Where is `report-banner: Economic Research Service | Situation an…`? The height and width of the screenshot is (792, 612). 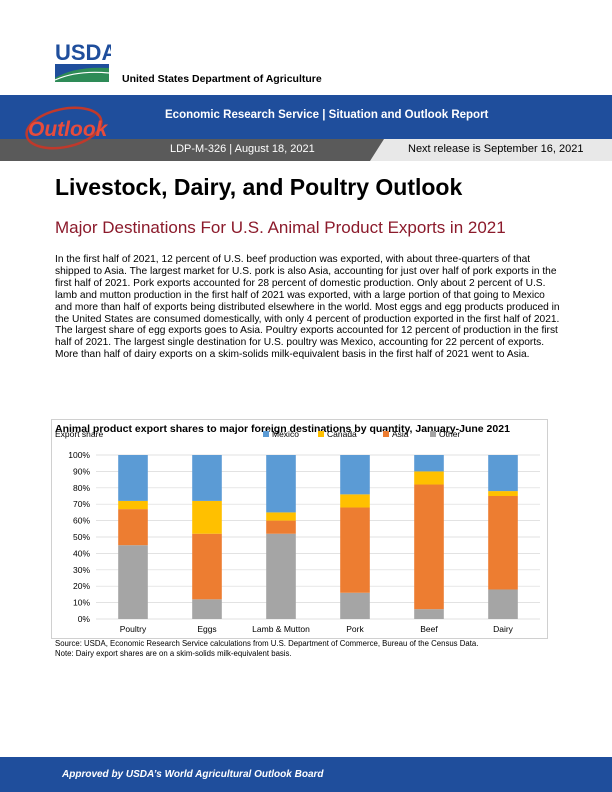 report-banner: Economic Research Service | Situation an… is located at coordinates (306, 117).